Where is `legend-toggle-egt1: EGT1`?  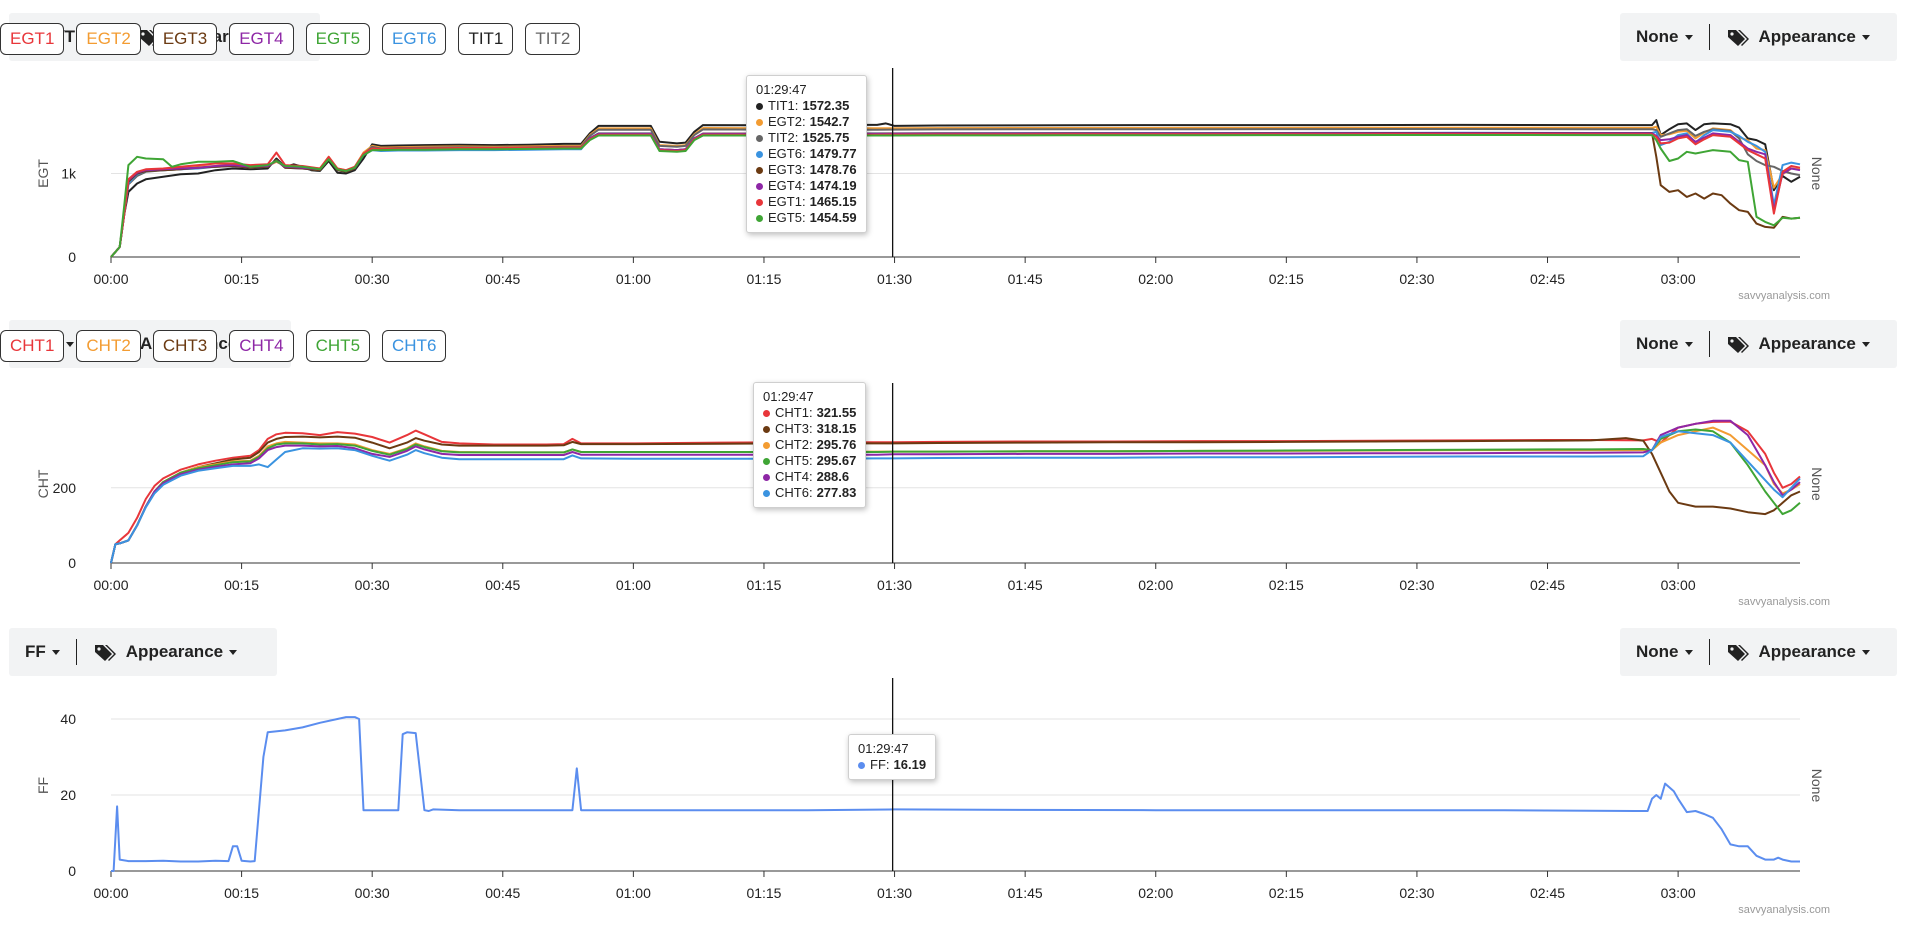 legend-toggle-egt1: EGT1 is located at coordinates (32, 39).